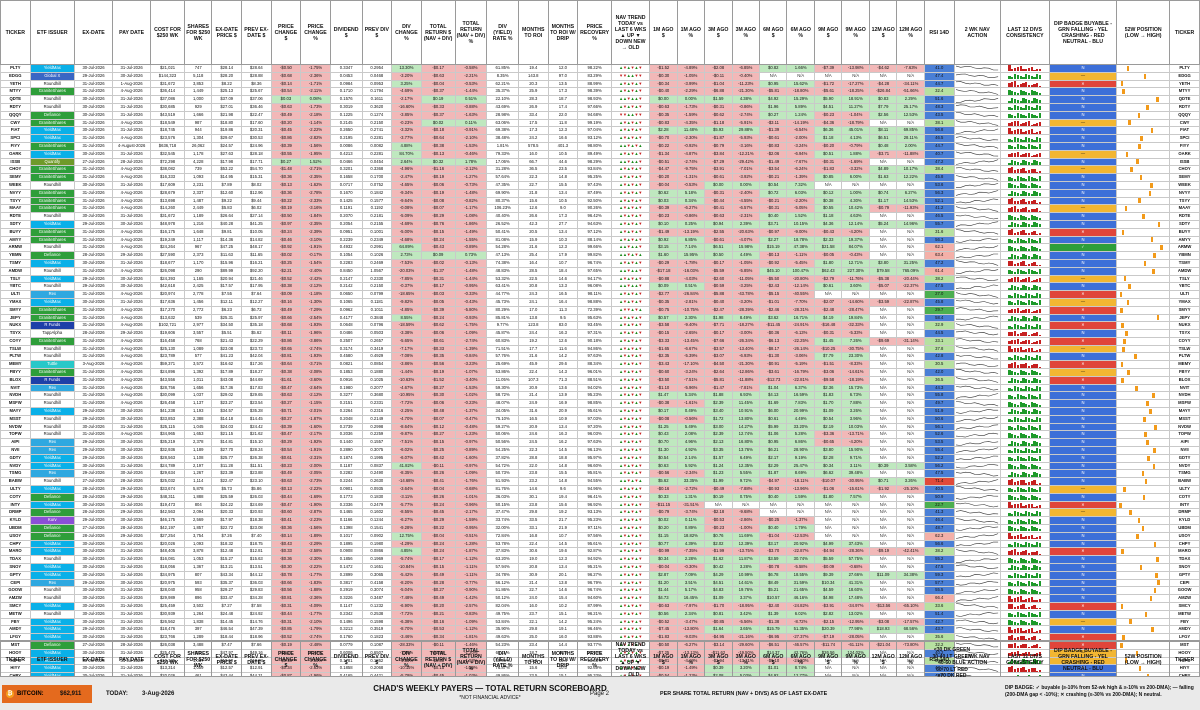  What do you see at coordinates (1184, 333) in the screenshot?
I see `ticker-cell-right: TSYX` at bounding box center [1184, 333].